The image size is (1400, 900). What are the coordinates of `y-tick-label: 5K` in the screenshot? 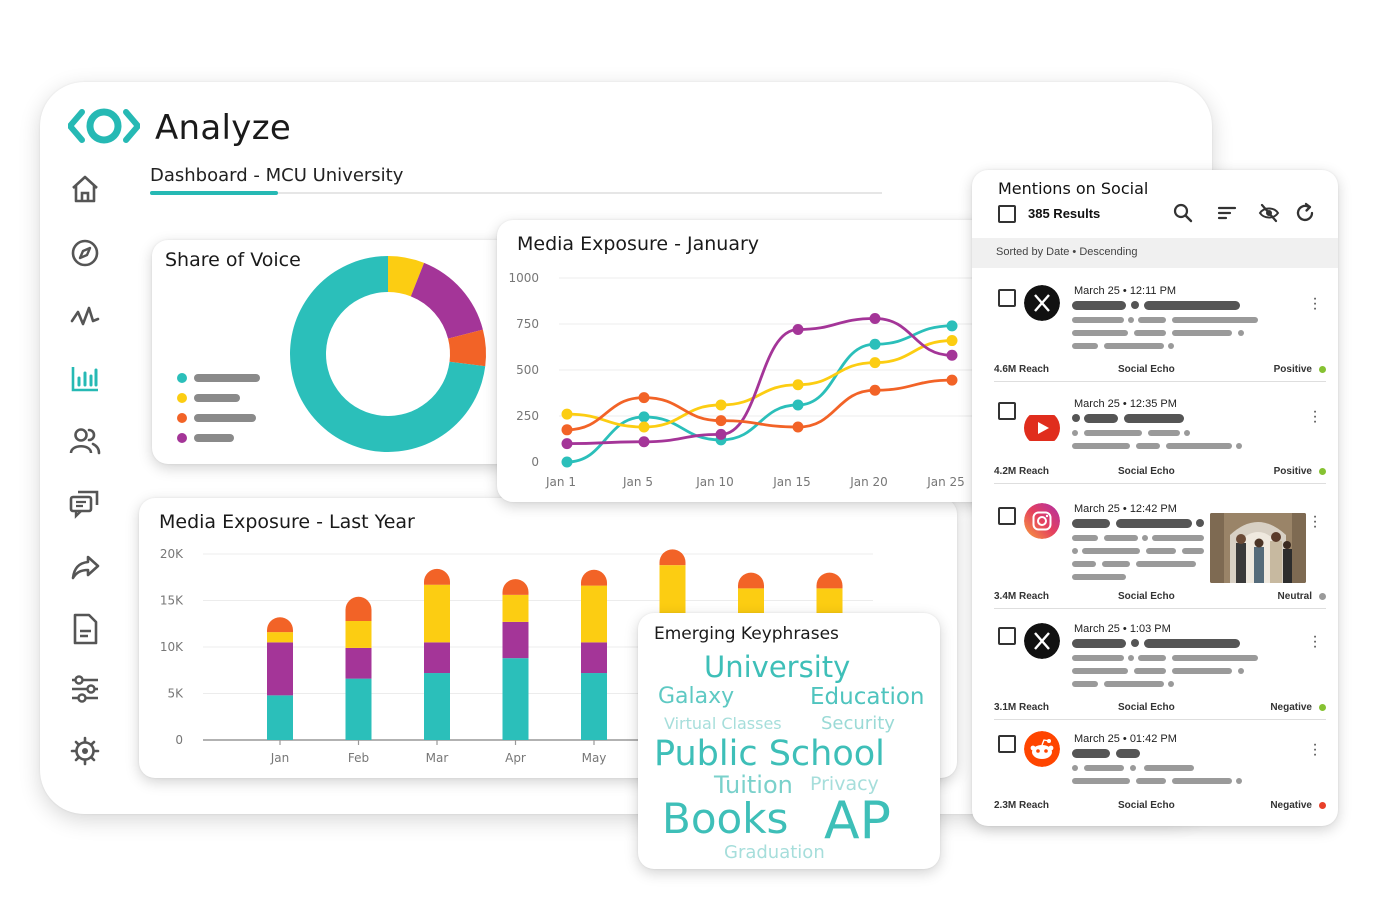 It's located at (175, 694).